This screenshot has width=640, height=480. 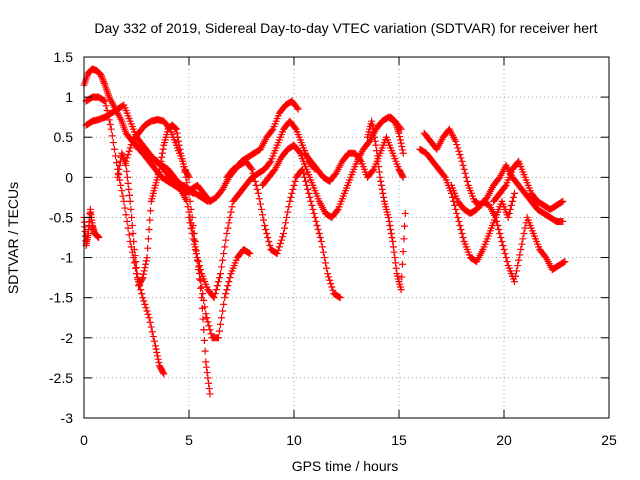 What do you see at coordinates (67, 258) in the screenshot?
I see `y-tick-label: -1` at bounding box center [67, 258].